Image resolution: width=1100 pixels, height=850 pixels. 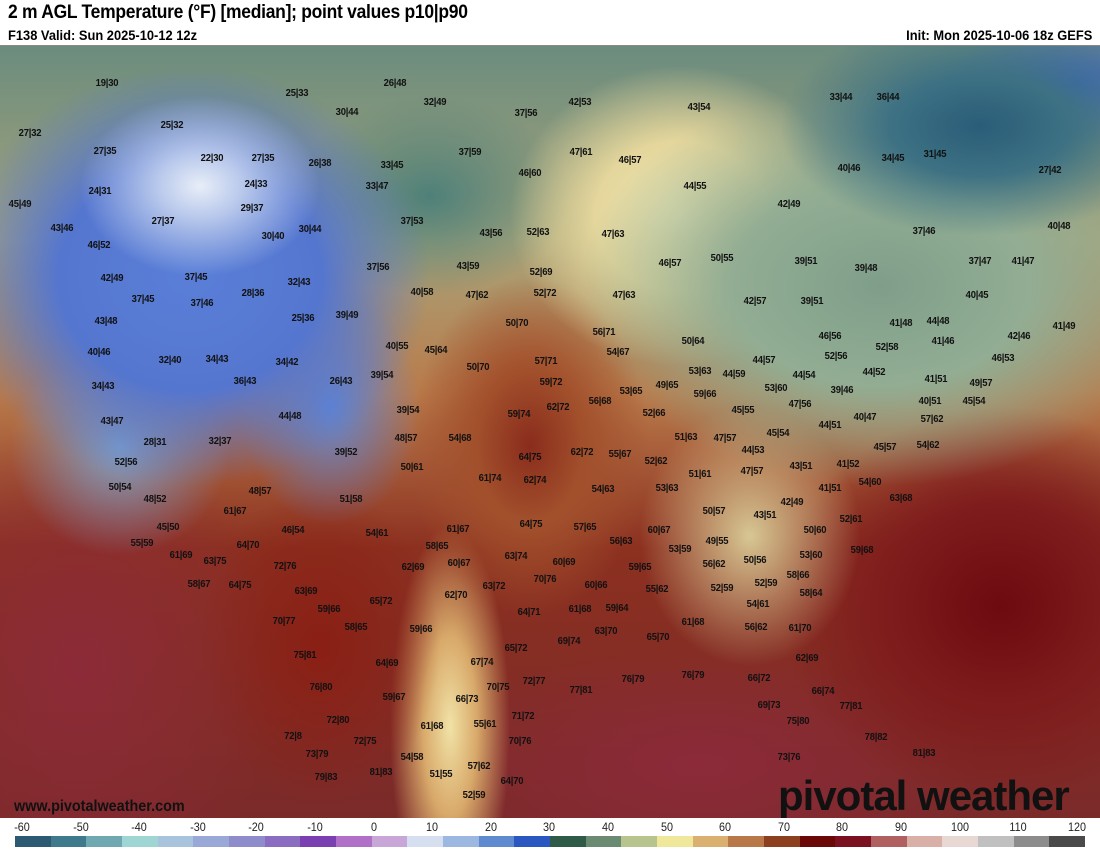 What do you see at coordinates (800, 404) in the screenshot?
I see `point-value-label: 47|56` at bounding box center [800, 404].